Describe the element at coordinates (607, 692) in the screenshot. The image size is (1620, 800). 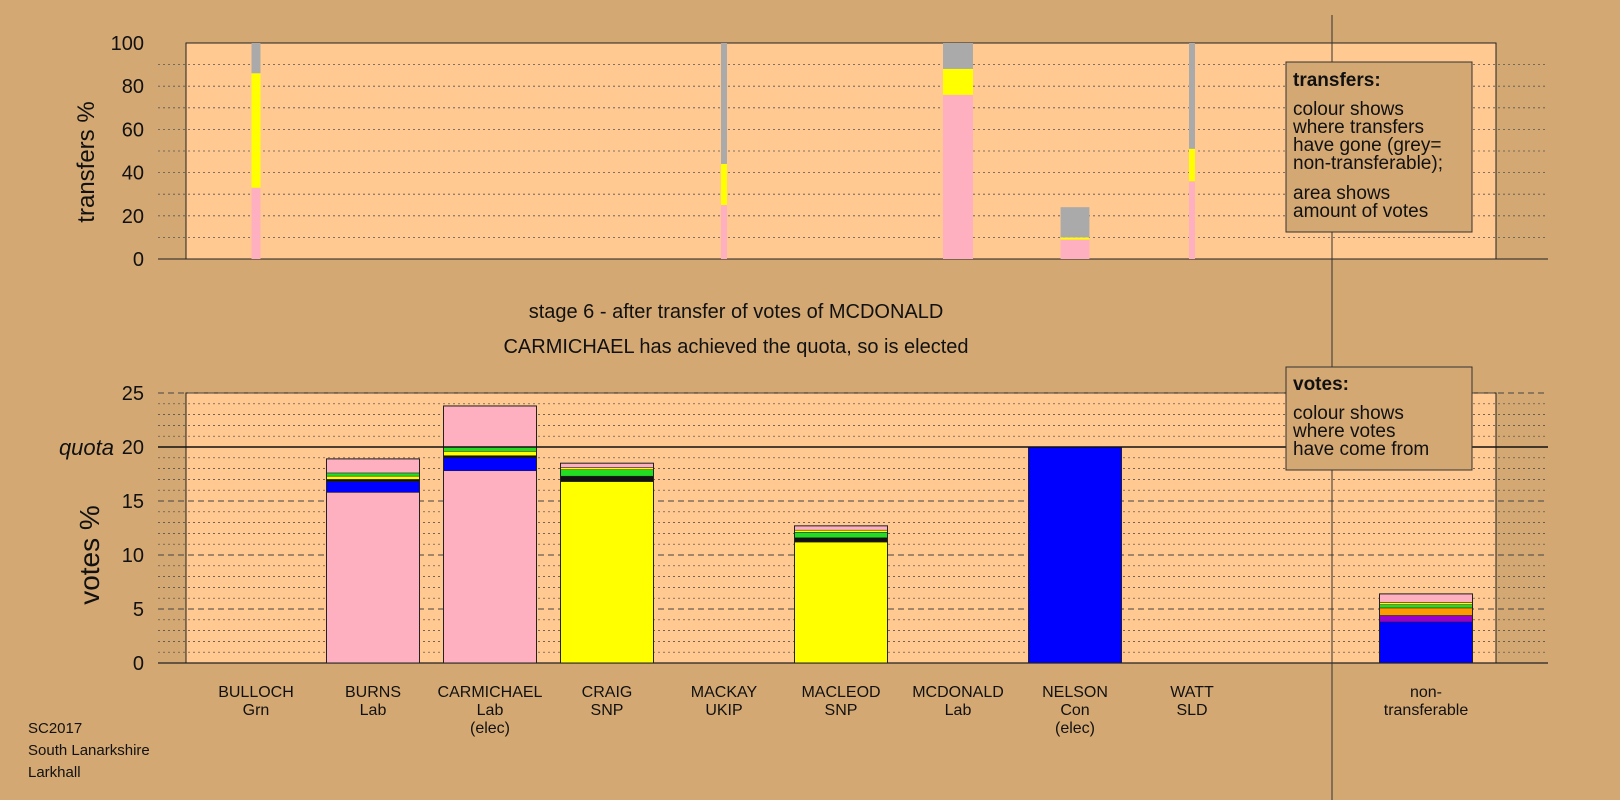
I see `candidate-label: CRAIG` at that location.